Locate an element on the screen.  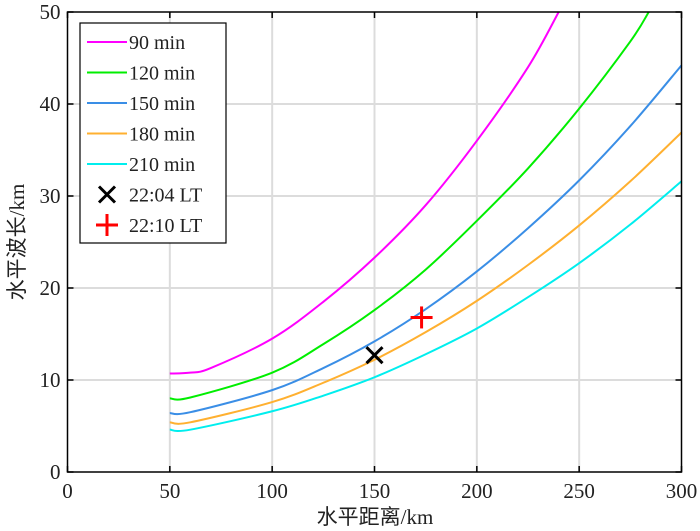
y-tick-label: 50 is located at coordinates (50, 12).